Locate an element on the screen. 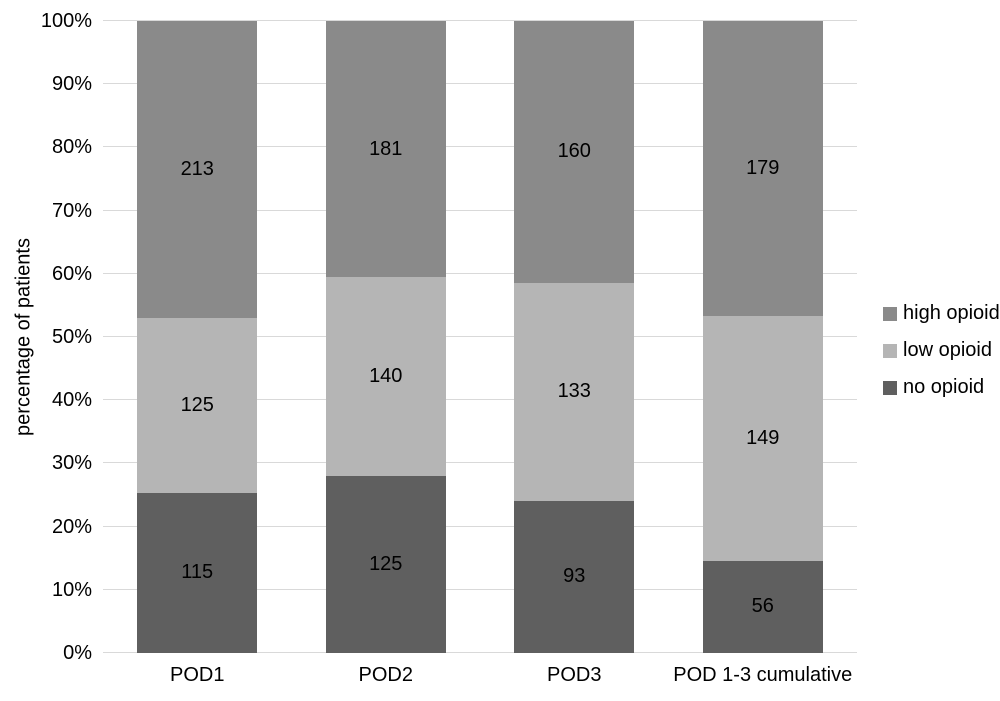 The image size is (1000, 701). legend-item-no-opioid: no opioid is located at coordinates (941, 387).